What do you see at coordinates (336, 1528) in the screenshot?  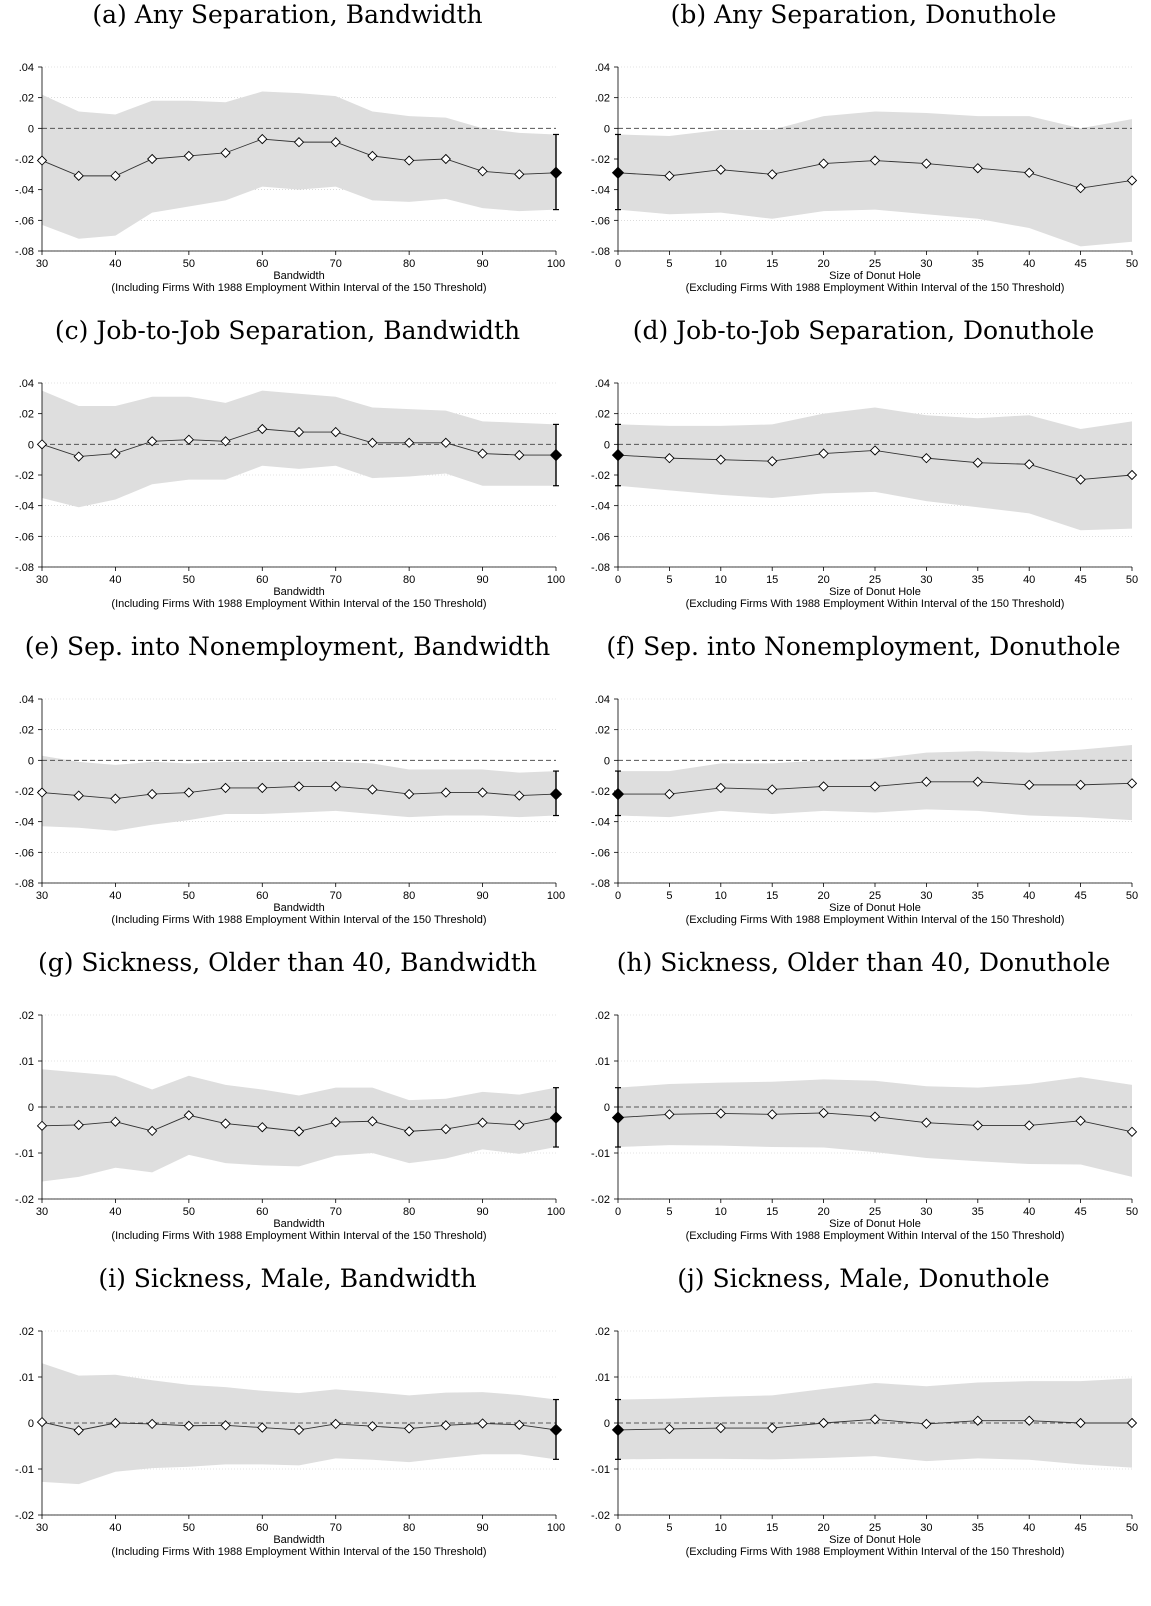 I see `x-tick-label: 70` at bounding box center [336, 1528].